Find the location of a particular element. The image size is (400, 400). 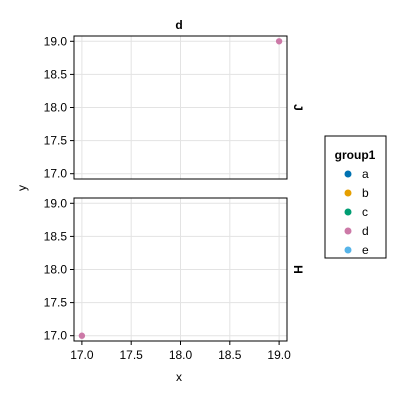

legend-label: a is located at coordinates (365, 174).